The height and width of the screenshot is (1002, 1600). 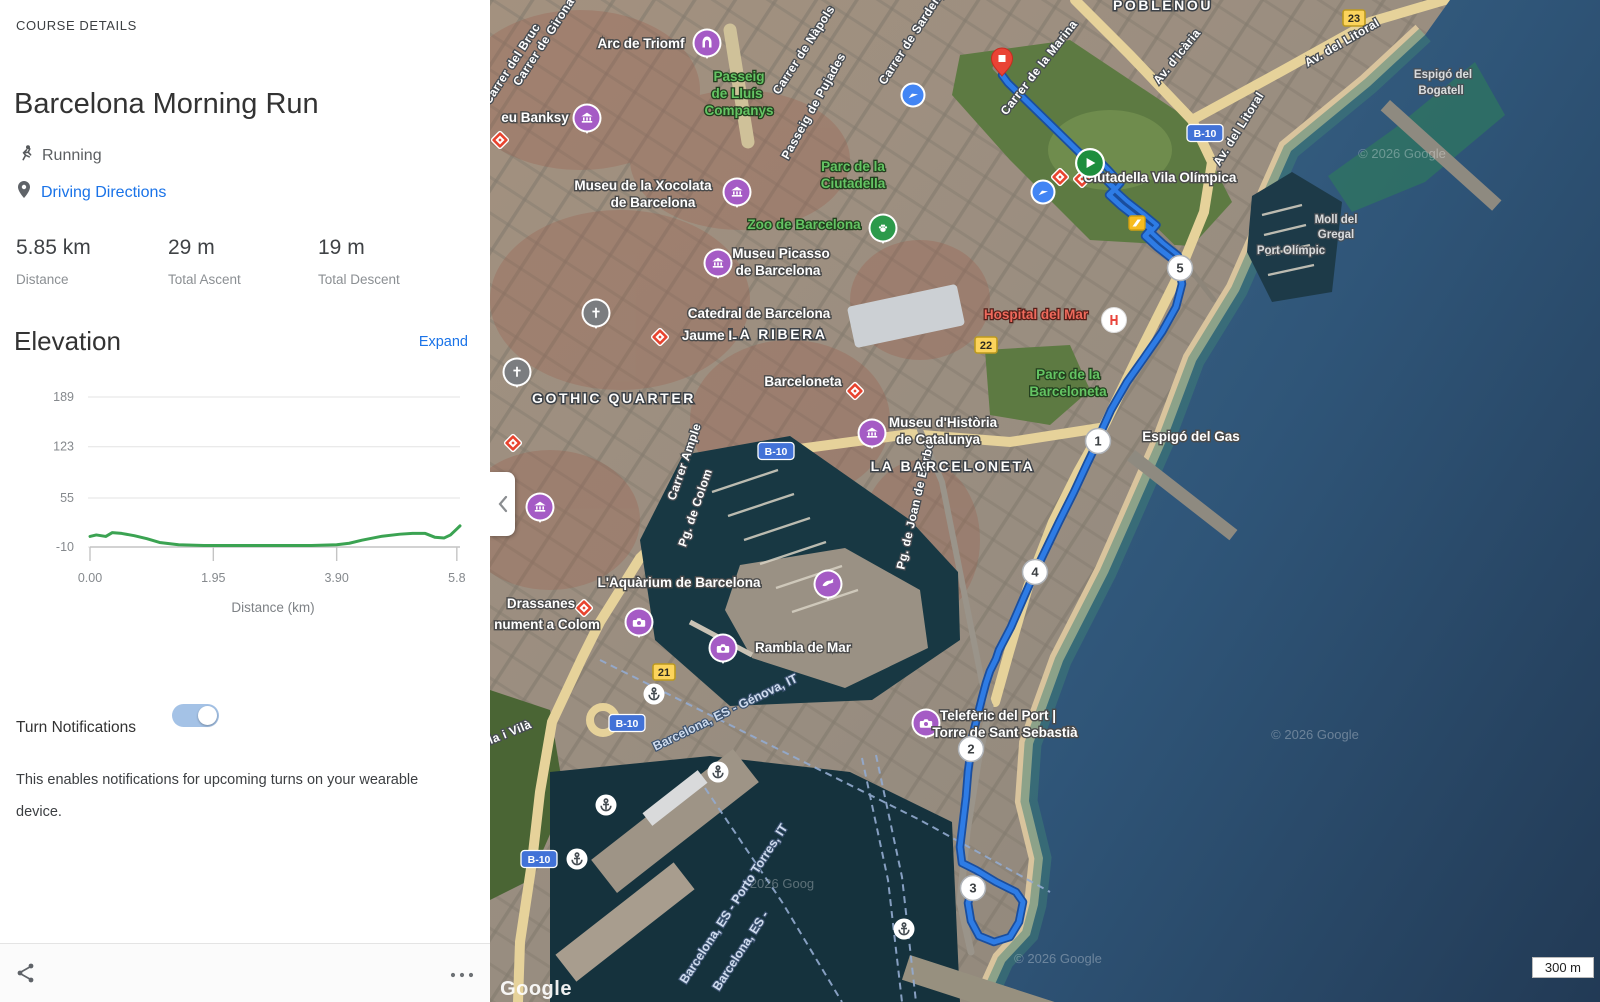 What do you see at coordinates (804, 224) in the screenshot?
I see `map-label-park: Zoo de Barcelona` at bounding box center [804, 224].